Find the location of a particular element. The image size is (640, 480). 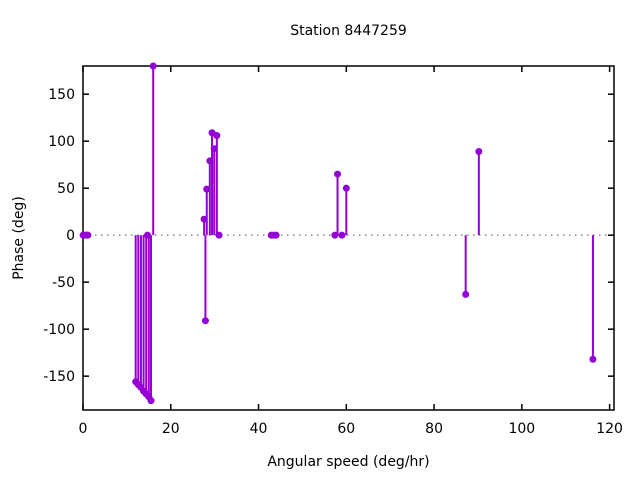

y-tick-label: -100 is located at coordinates (59, 330).